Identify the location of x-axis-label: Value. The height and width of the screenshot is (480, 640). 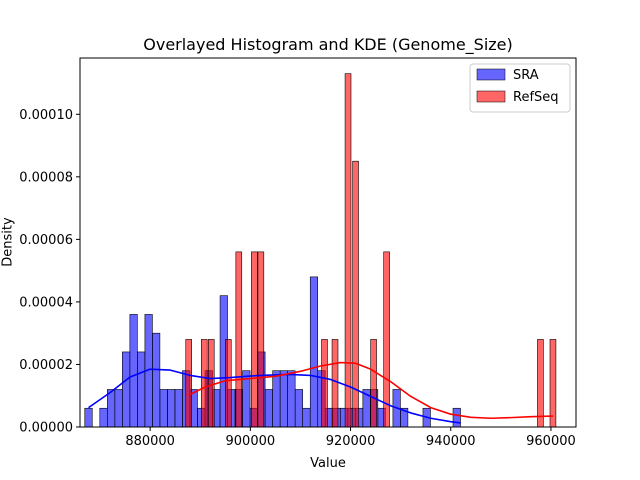
(328, 463).